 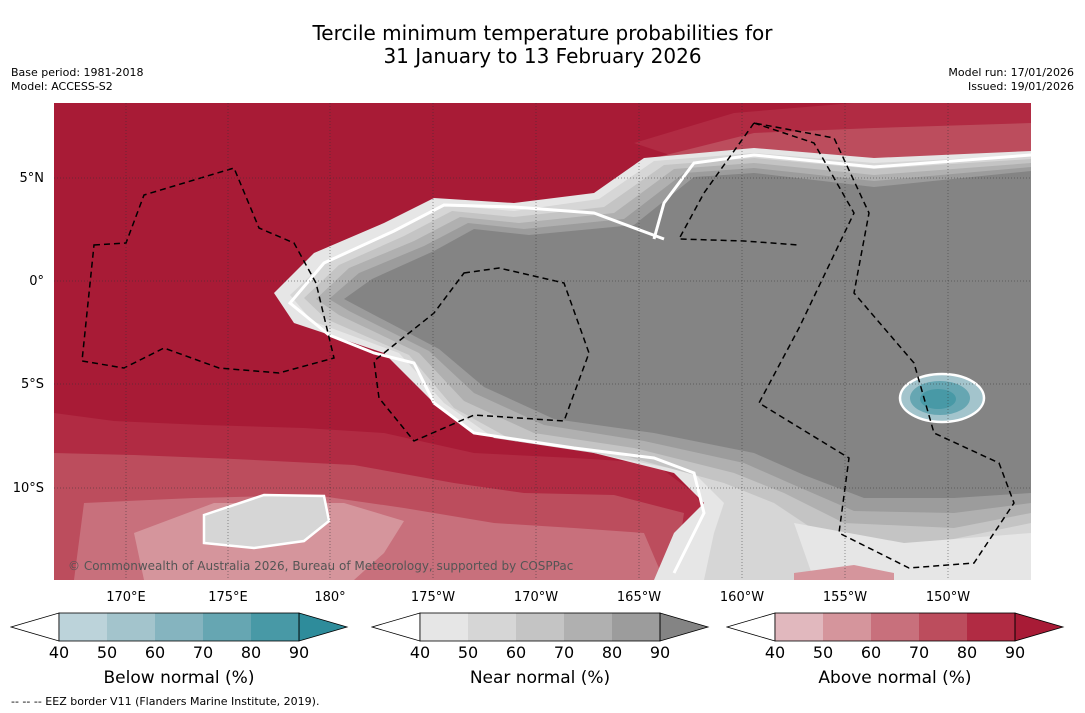 I want to click on cb2-tick-90: 90, so click(x=660, y=652).